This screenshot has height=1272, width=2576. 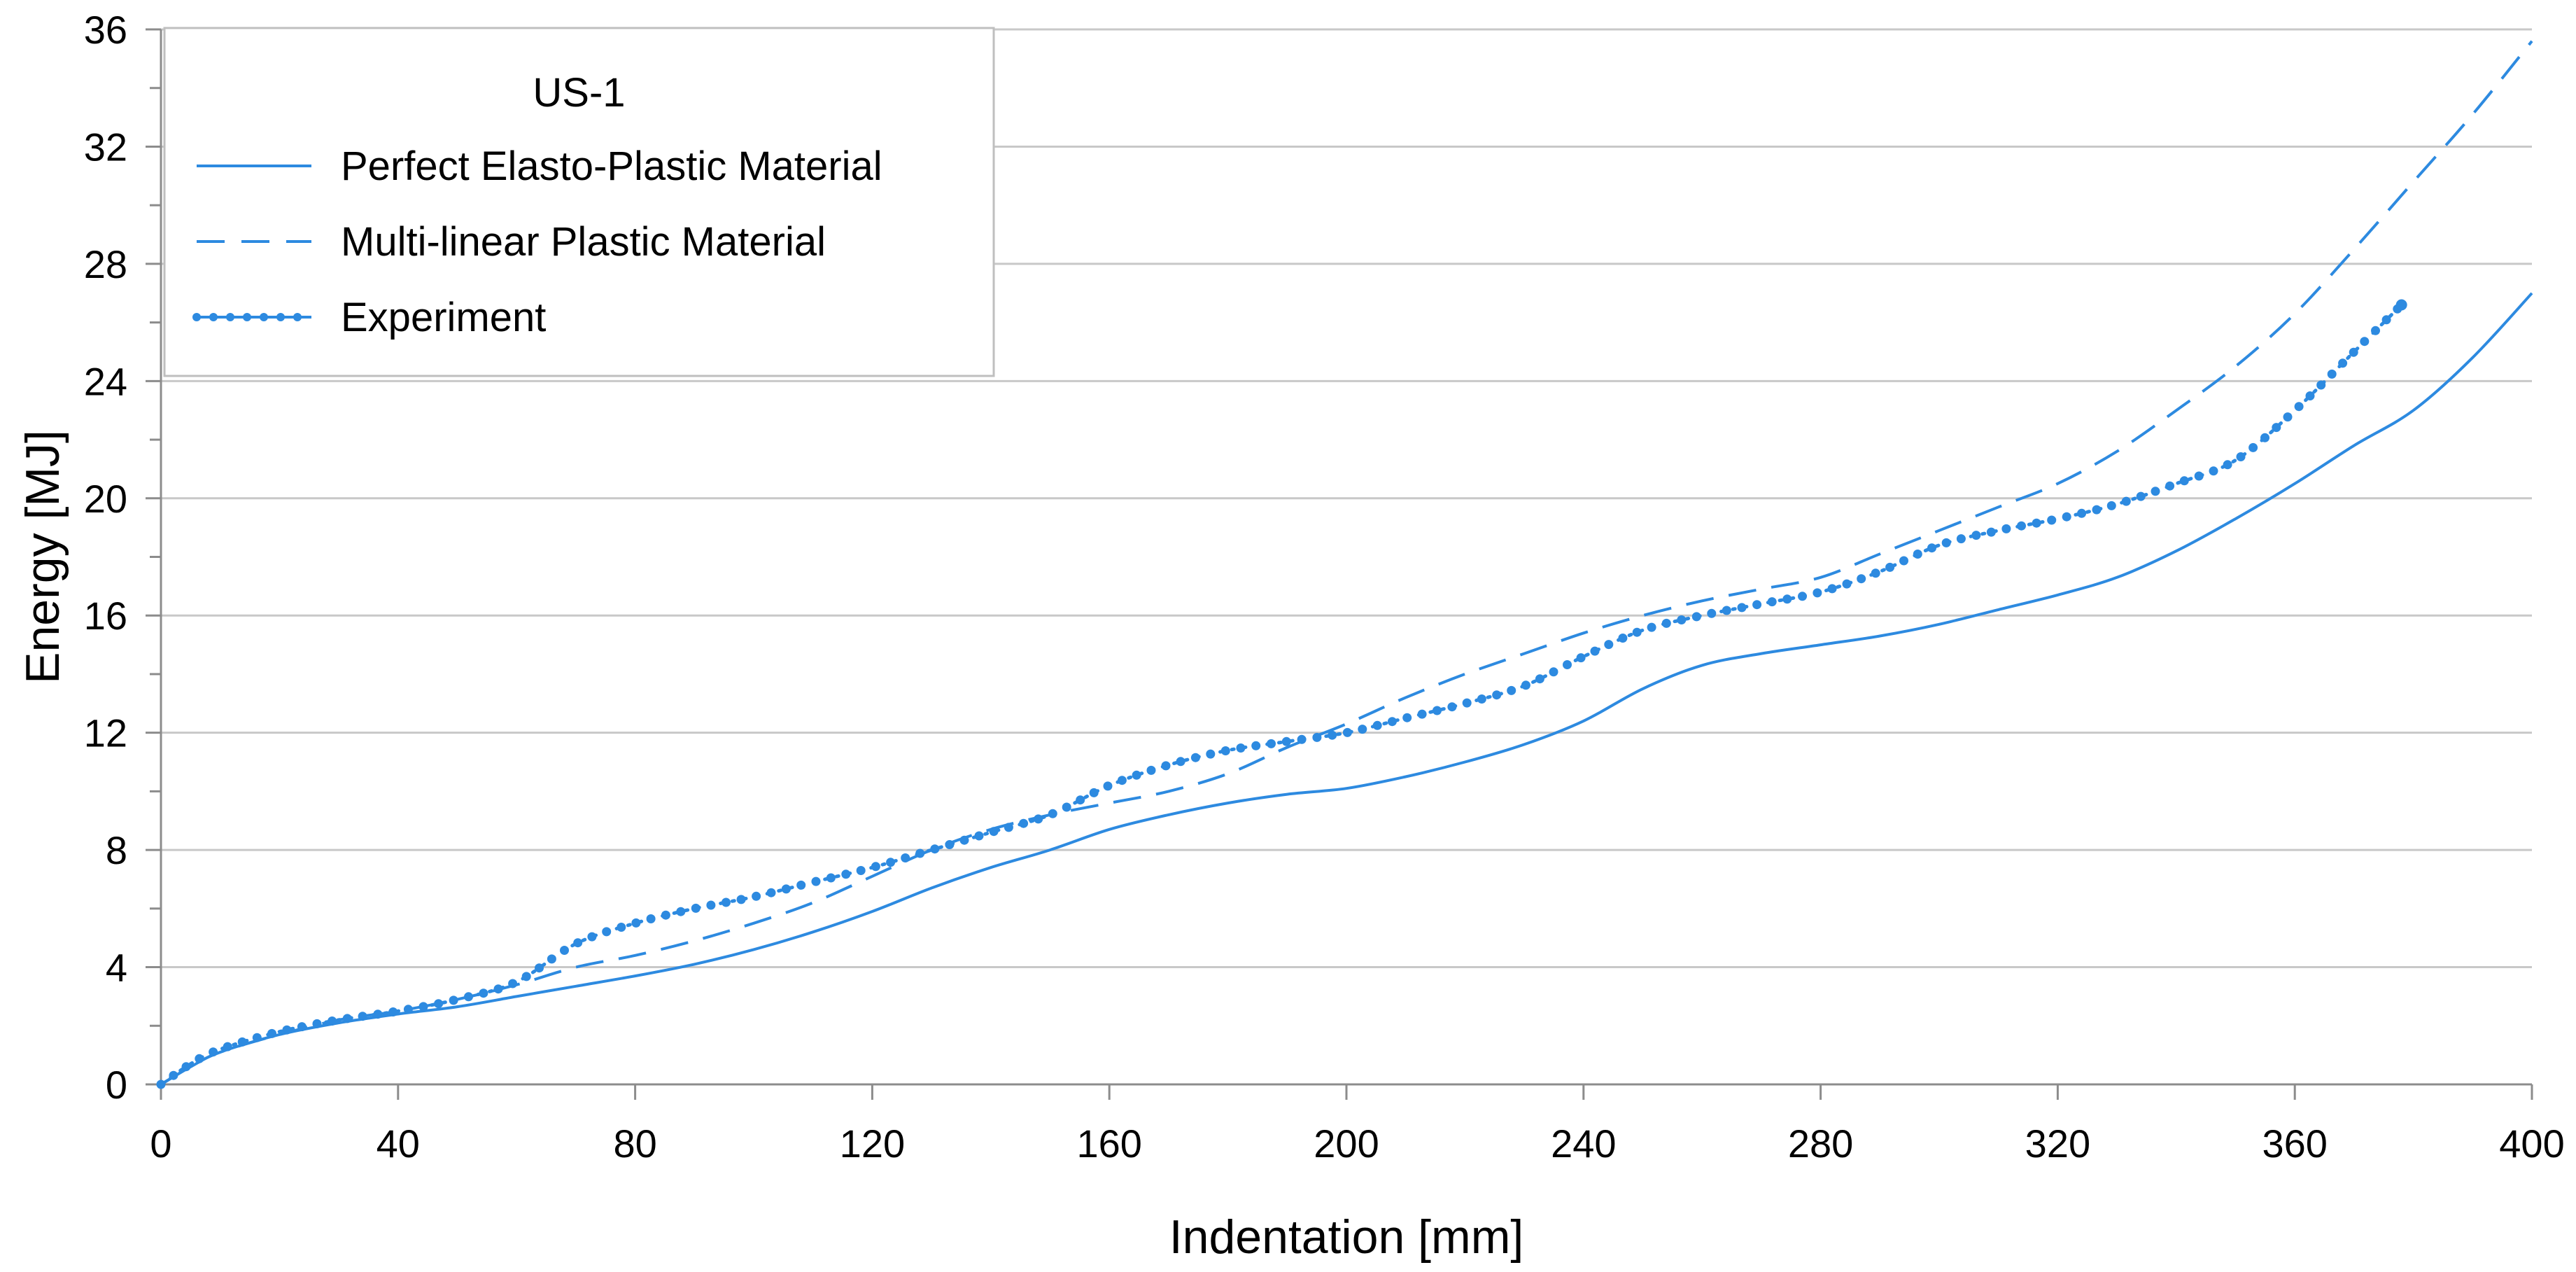 I want to click on x-tick-label: 360, so click(x=2294, y=1143).